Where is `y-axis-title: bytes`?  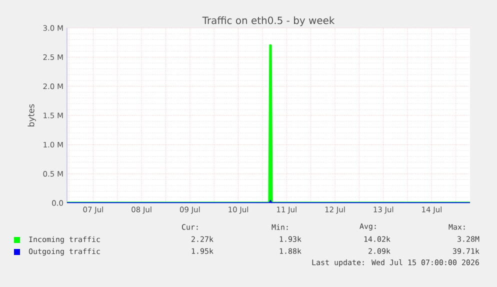 y-axis-title: bytes is located at coordinates (32, 115).